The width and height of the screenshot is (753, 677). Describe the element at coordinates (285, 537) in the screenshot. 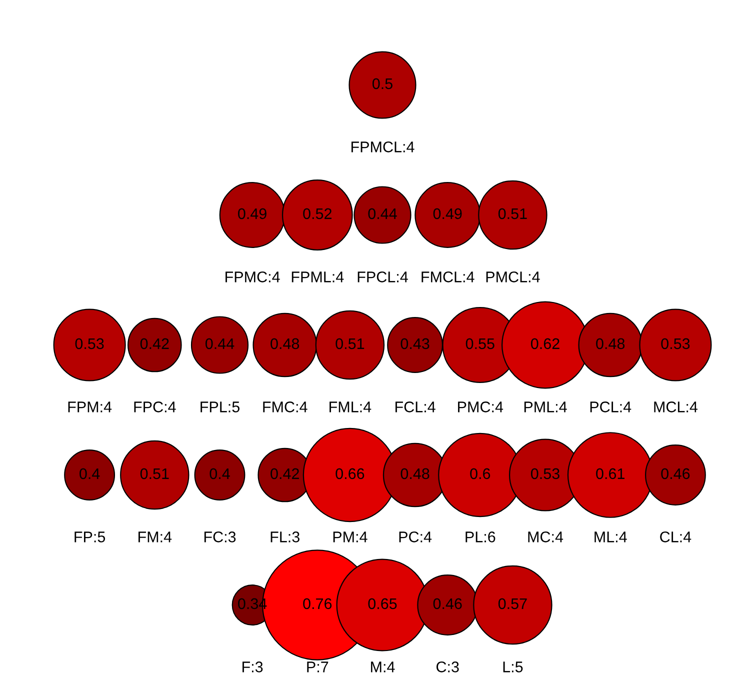

I see `category-label: FL:3` at that location.